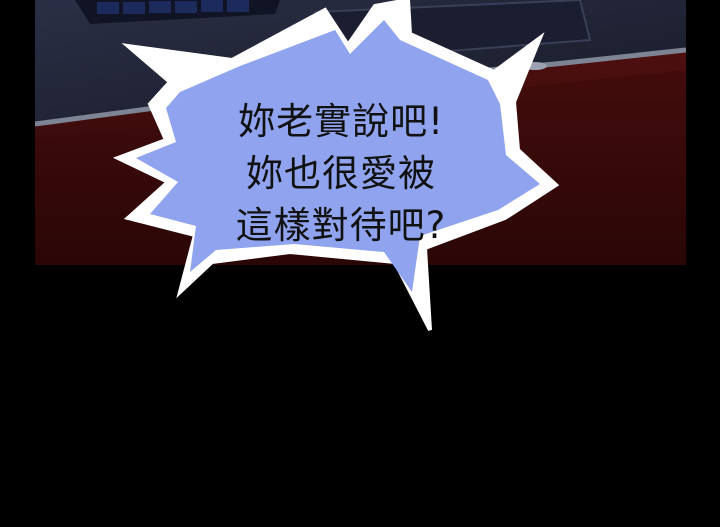  I want to click on speech-line-1: 妳老實說吧!, so click(341, 121).